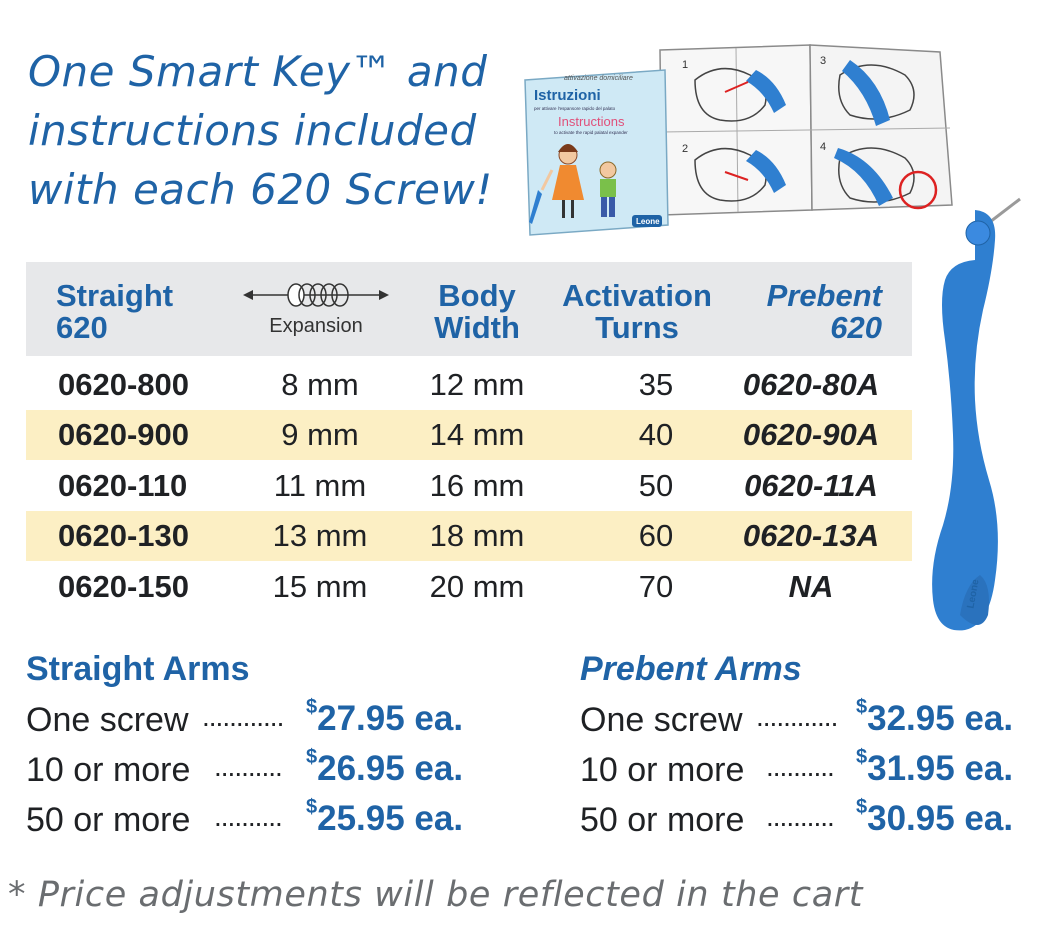  Describe the element at coordinates (940, 768) in the screenshot. I see `price-amount: 31.95 ea.` at that location.